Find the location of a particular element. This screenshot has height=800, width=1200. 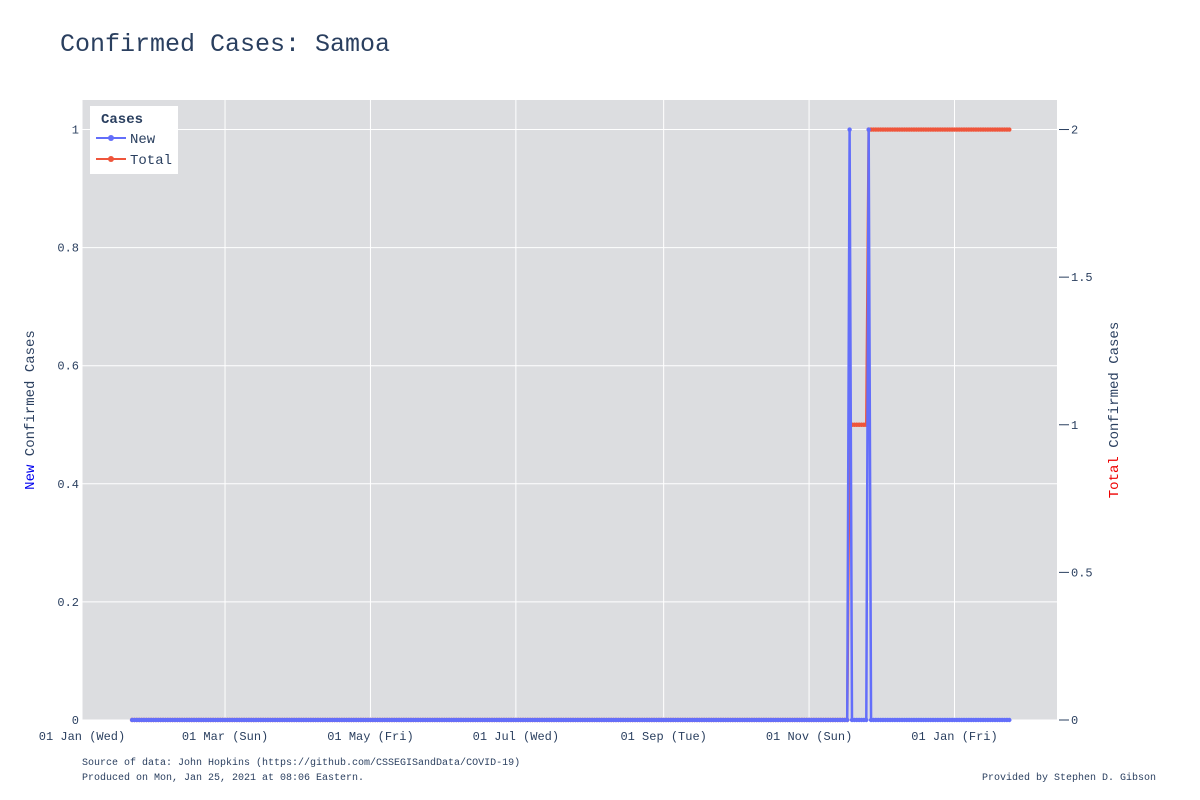

x-tick-label: 01 May (Fri) is located at coordinates (370, 737).